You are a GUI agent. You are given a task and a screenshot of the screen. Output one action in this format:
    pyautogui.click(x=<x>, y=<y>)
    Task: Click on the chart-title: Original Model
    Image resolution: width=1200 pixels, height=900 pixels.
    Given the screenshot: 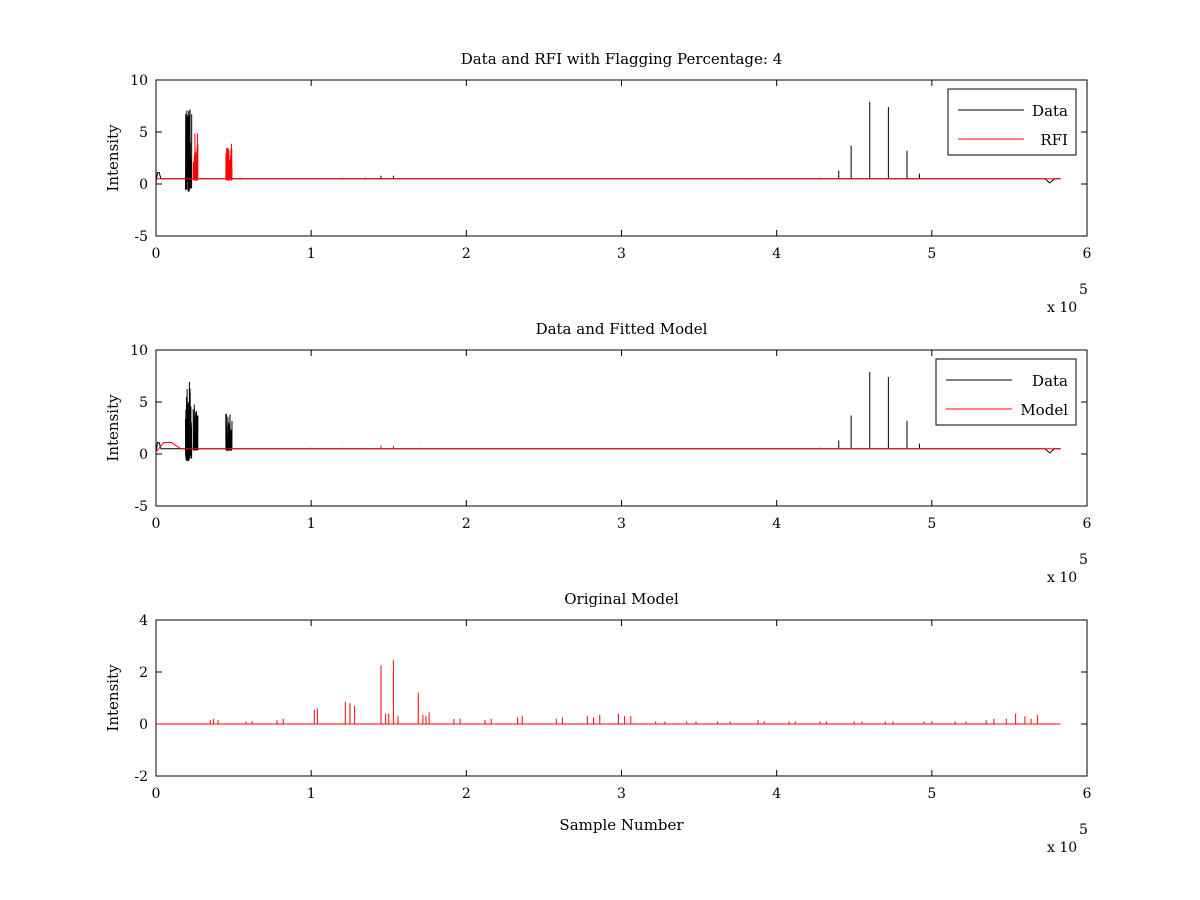 What is the action you would take?
    pyautogui.click(x=621, y=599)
    